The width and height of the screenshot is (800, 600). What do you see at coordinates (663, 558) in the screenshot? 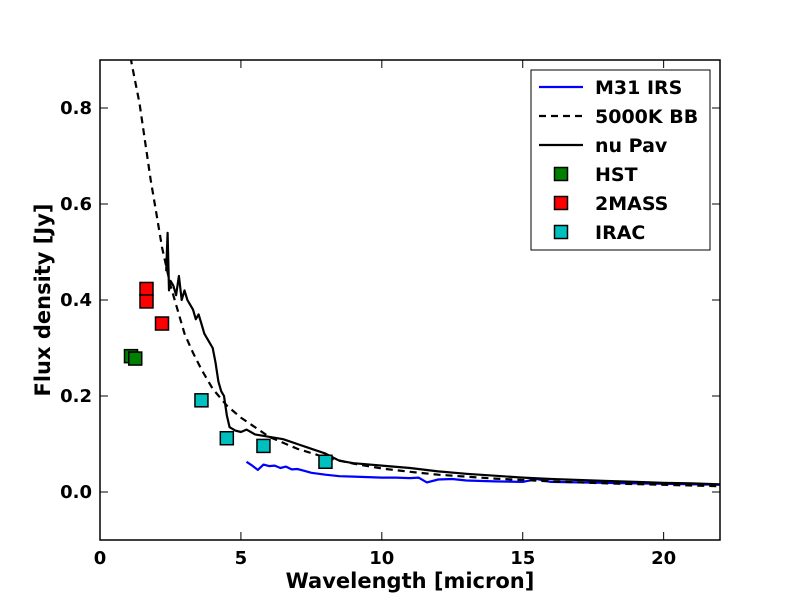
I see `x-tick-label: 20` at bounding box center [663, 558].